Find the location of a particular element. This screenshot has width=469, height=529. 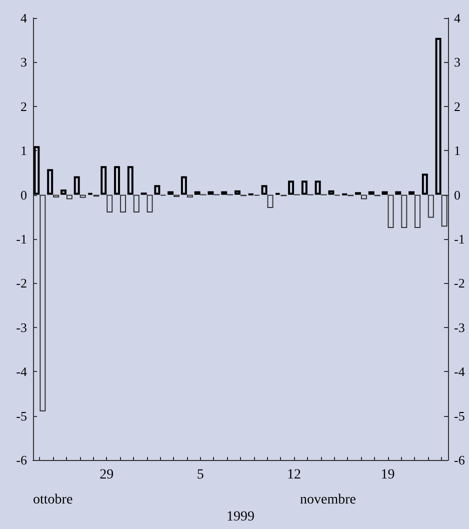

y2-tick-label: -4 is located at coordinates (460, 372).